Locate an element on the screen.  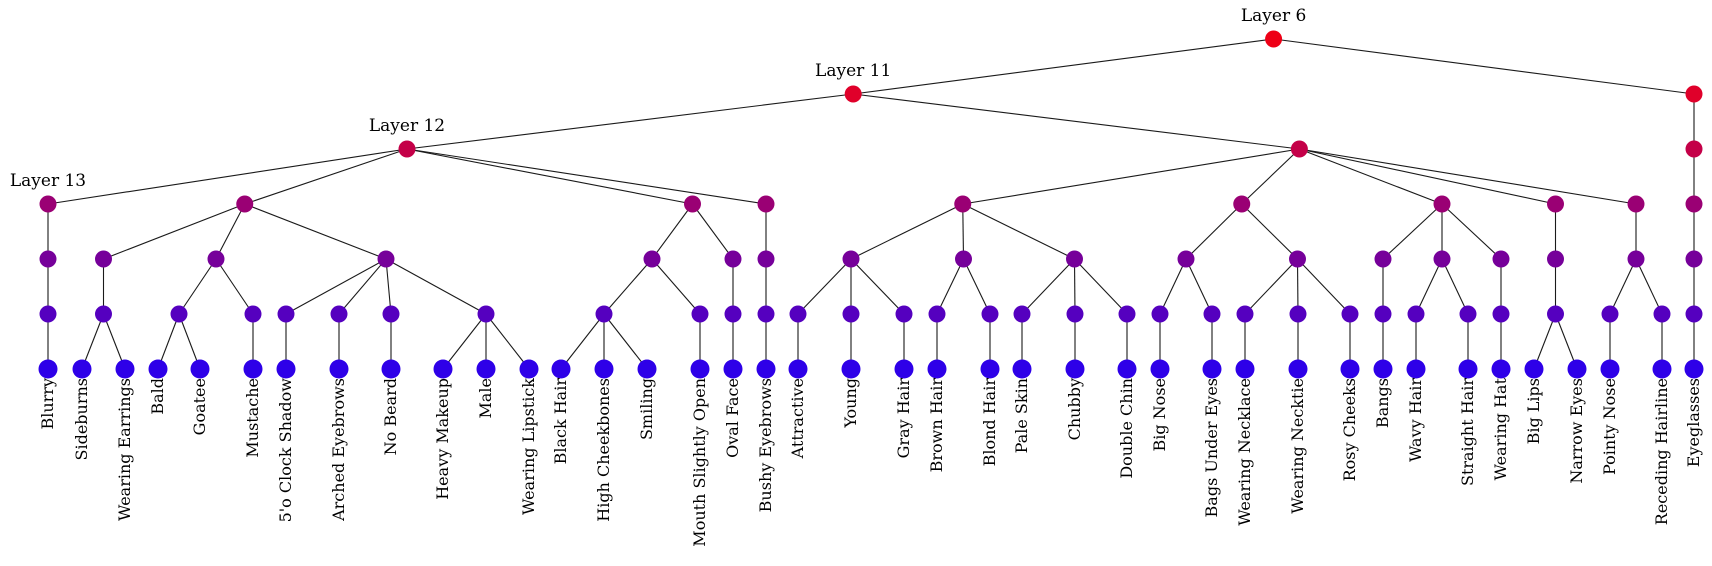
attribute-label: Oval Face is located at coordinates (732, 418).